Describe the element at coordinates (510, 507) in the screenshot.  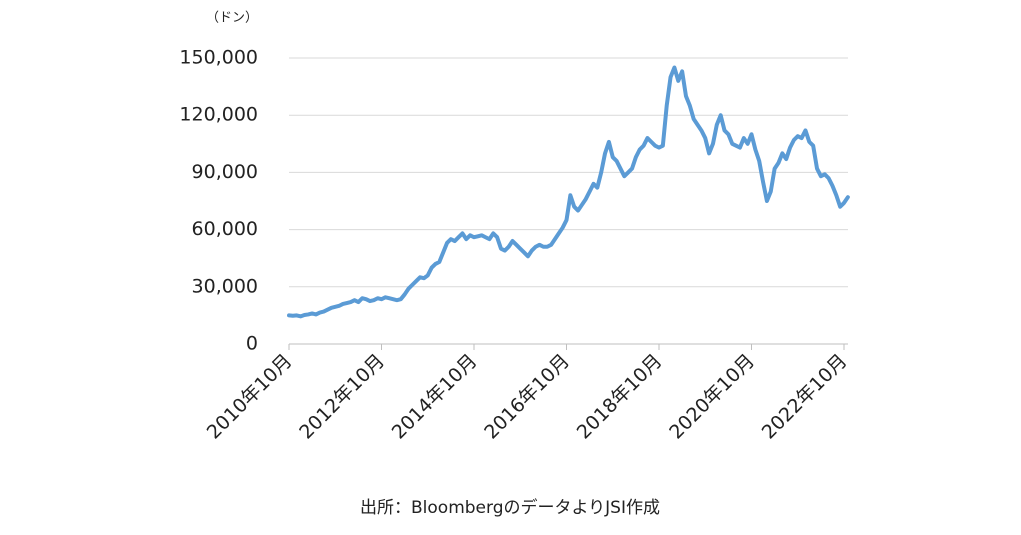
I see `source-note: 出所：BloombergのデータよりJSI作成` at that location.